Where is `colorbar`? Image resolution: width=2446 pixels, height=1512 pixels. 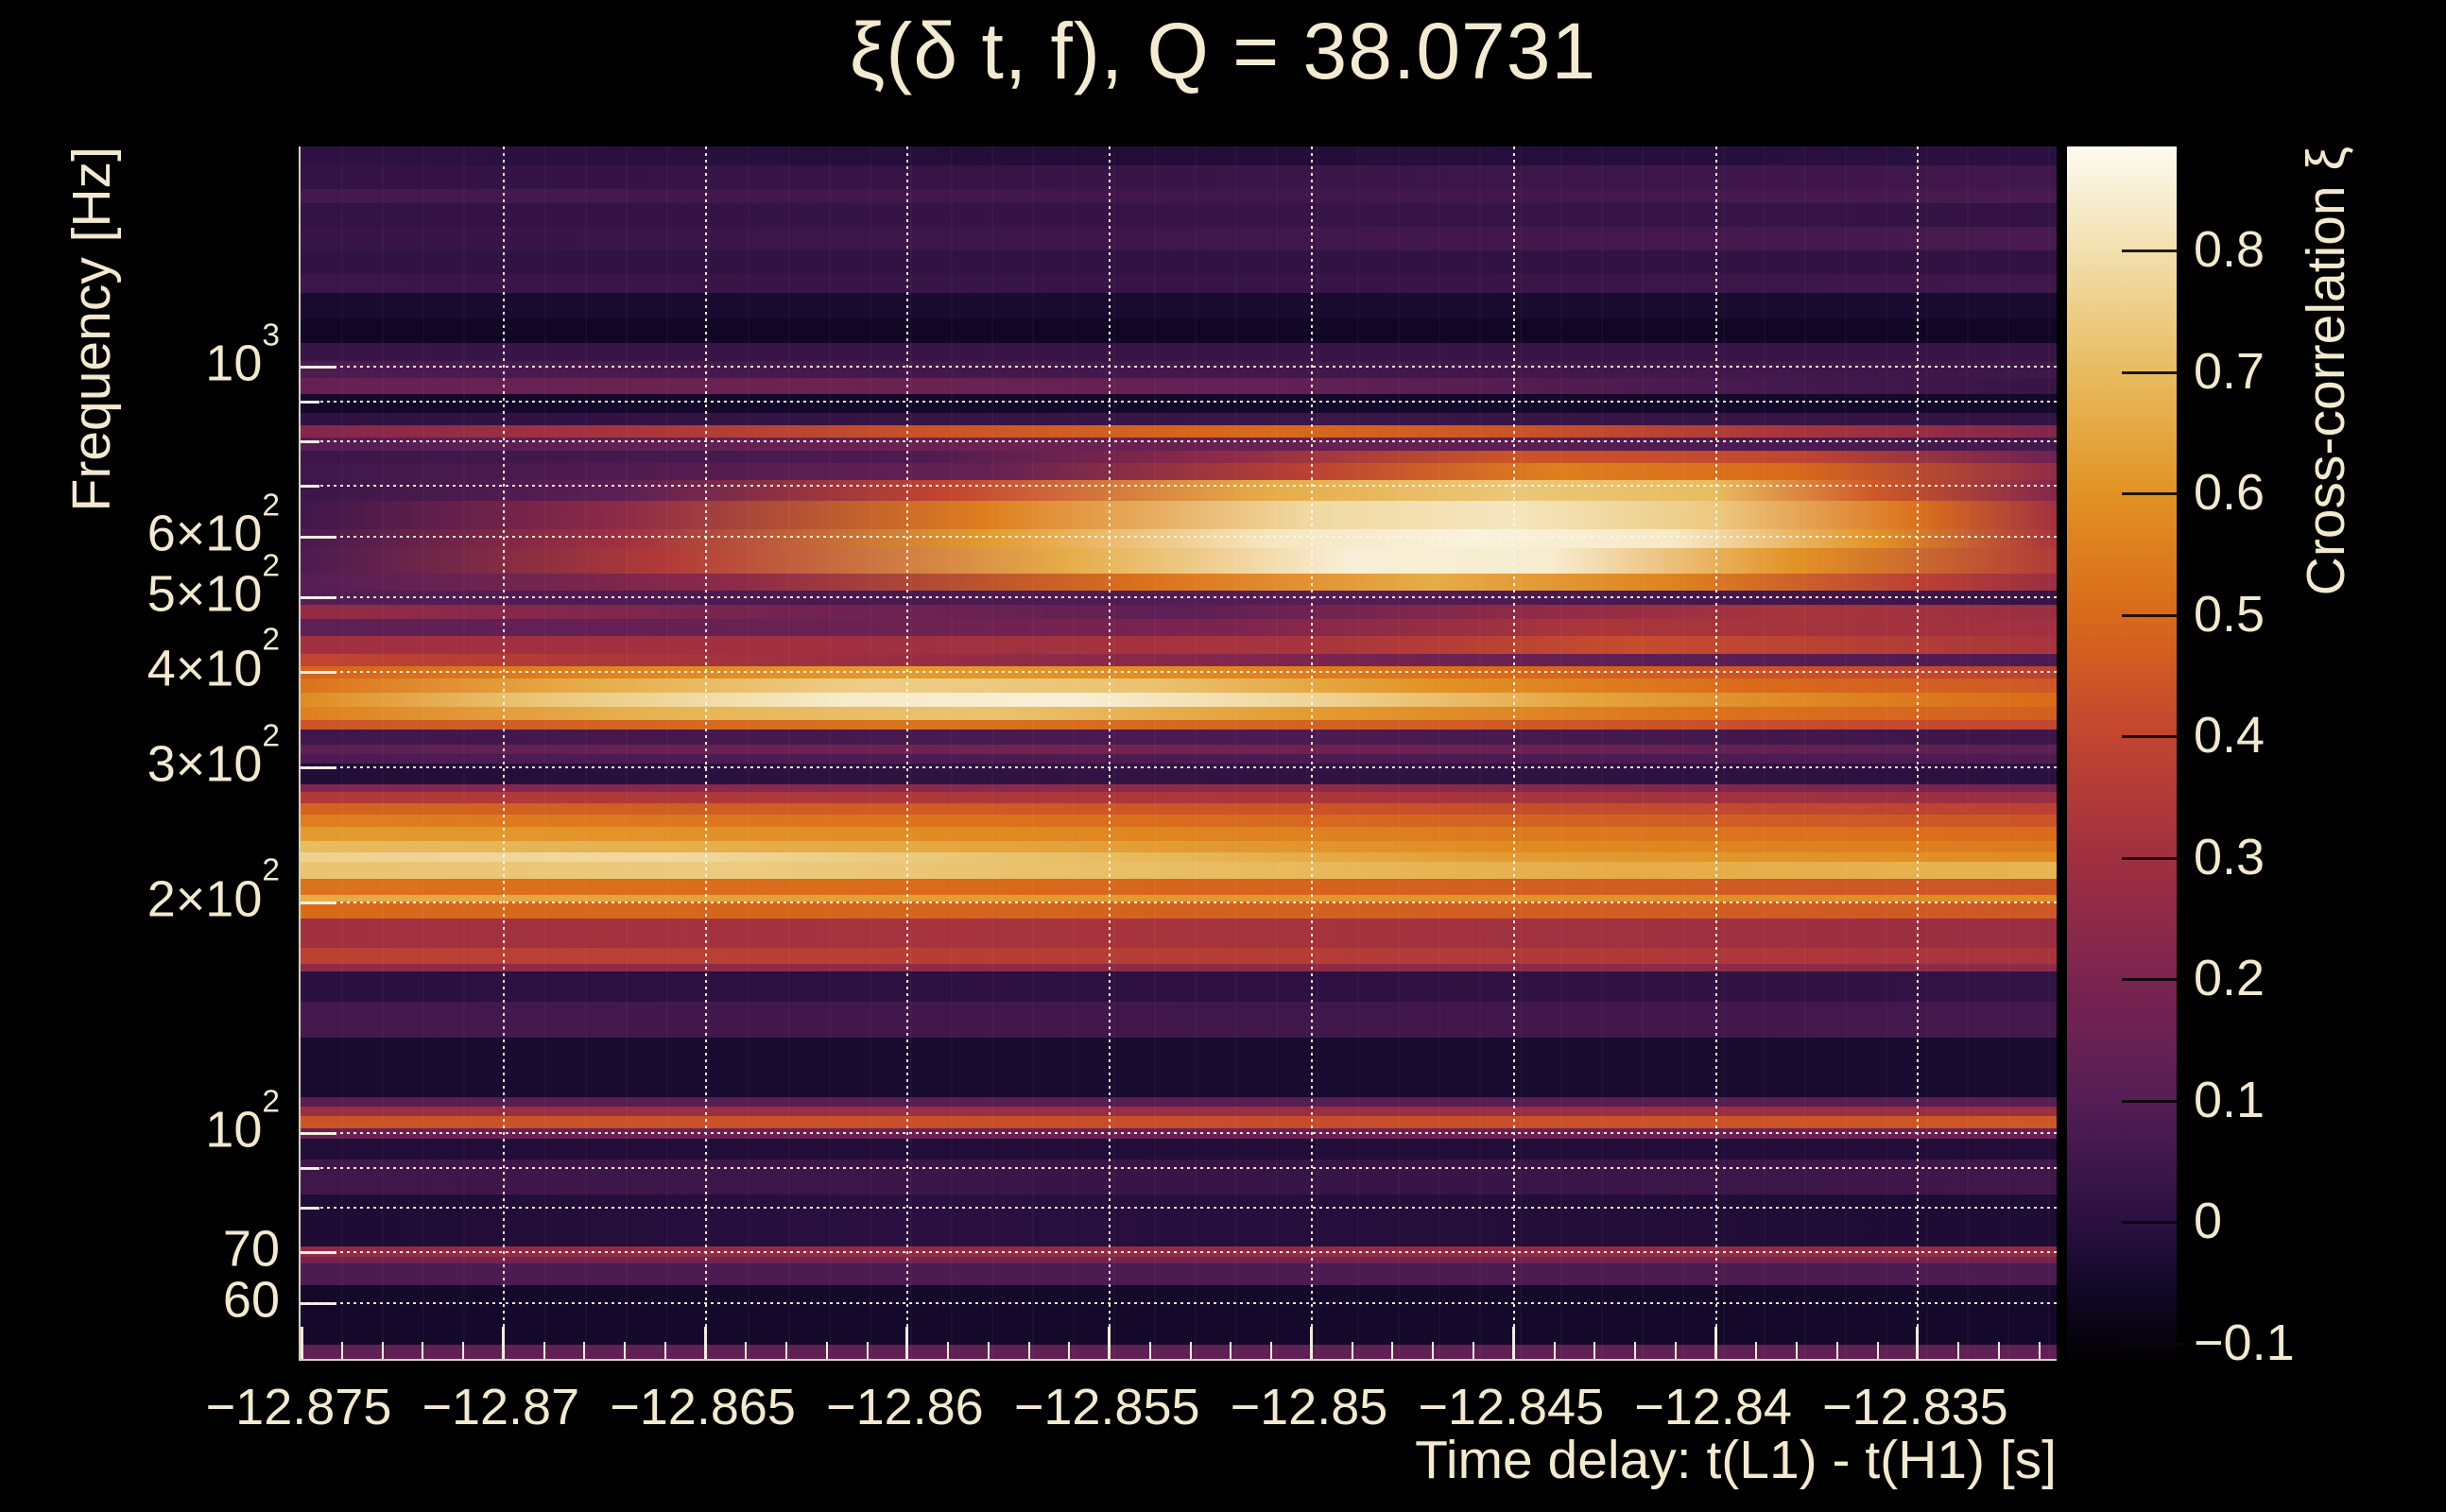 colorbar is located at coordinates (2122, 753).